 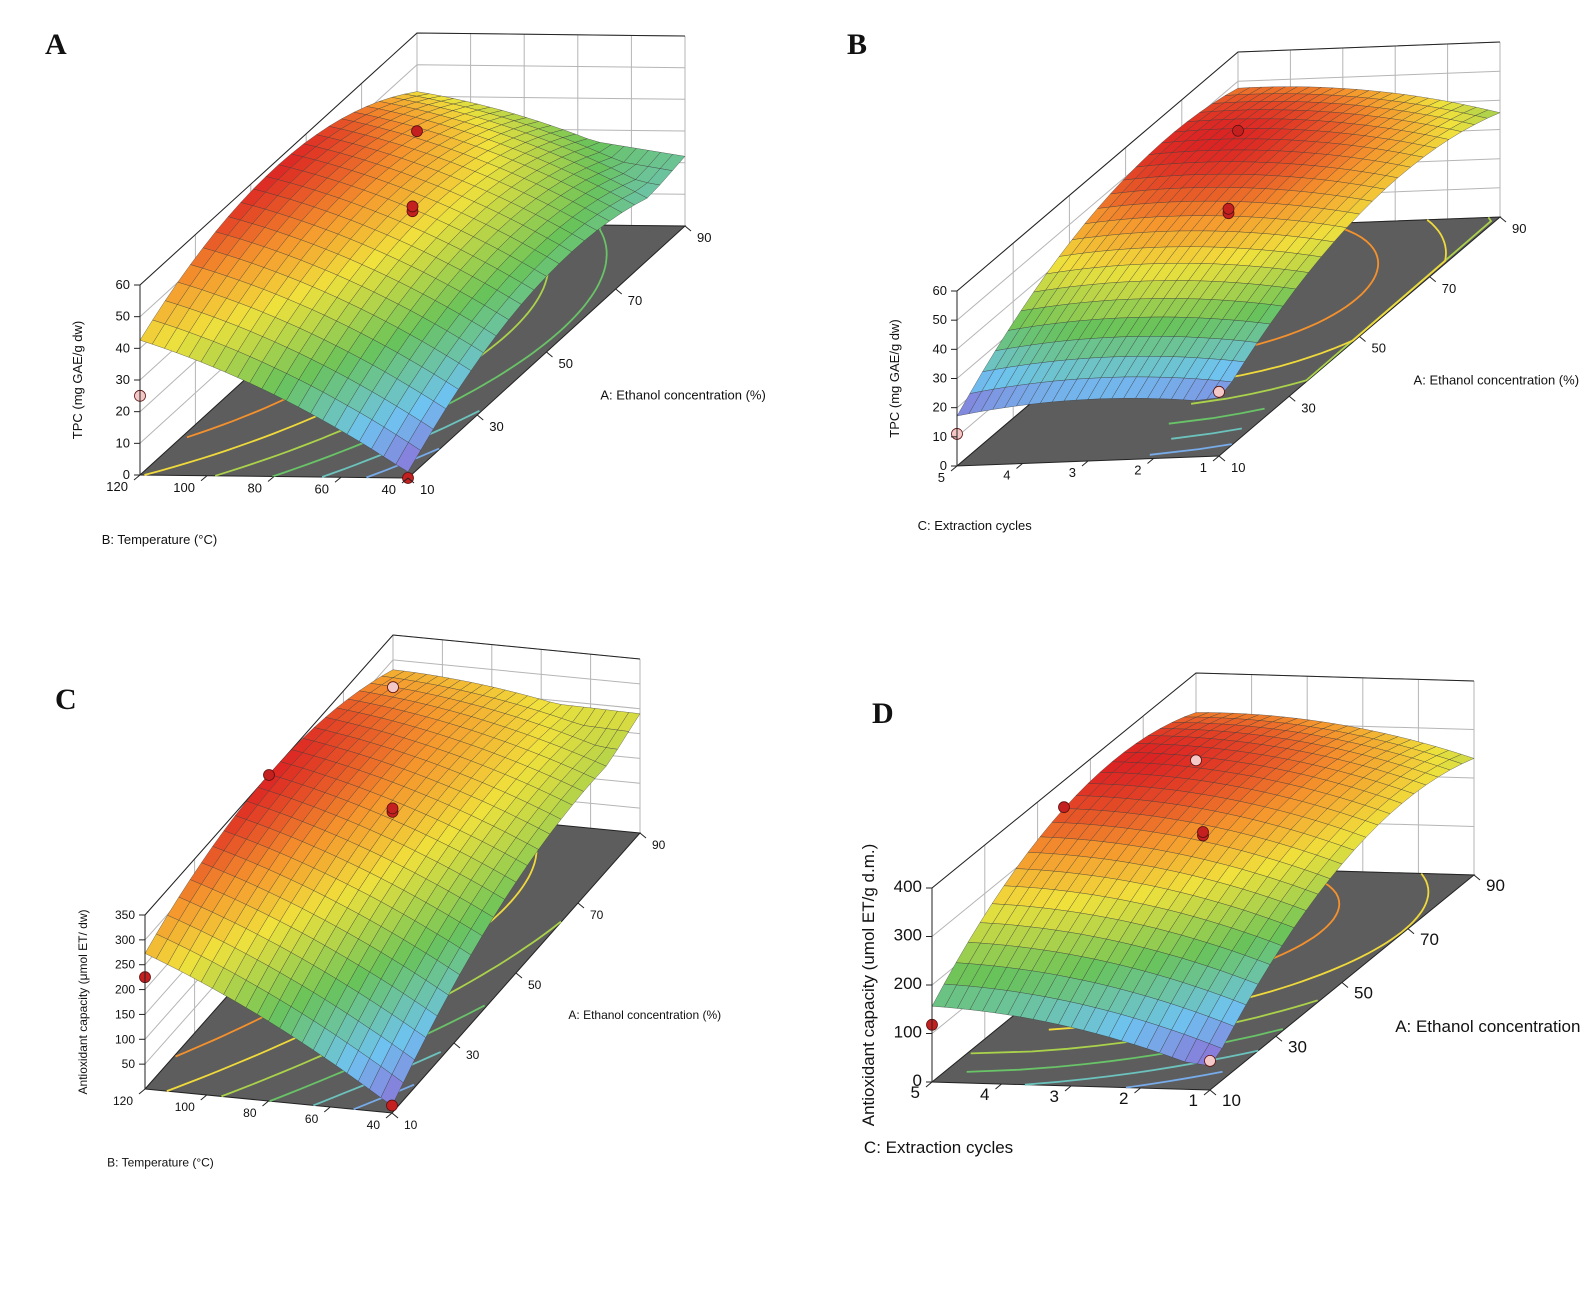 What do you see at coordinates (125, 965) in the screenshot?
I see `z-tick-label: 250` at bounding box center [125, 965].